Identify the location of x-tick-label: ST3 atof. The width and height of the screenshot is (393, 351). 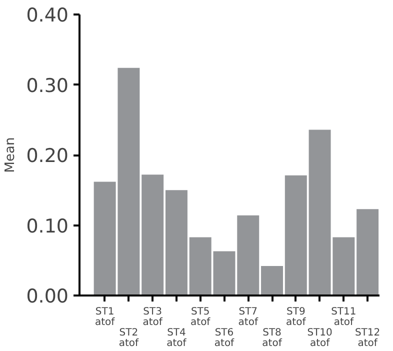
(152, 317).